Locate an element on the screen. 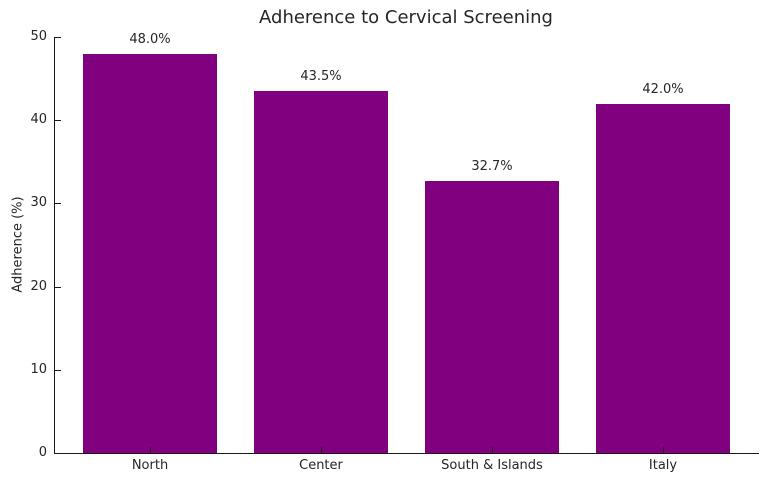 This screenshot has height=481, width=768. y-axis-line is located at coordinates (54, 245).